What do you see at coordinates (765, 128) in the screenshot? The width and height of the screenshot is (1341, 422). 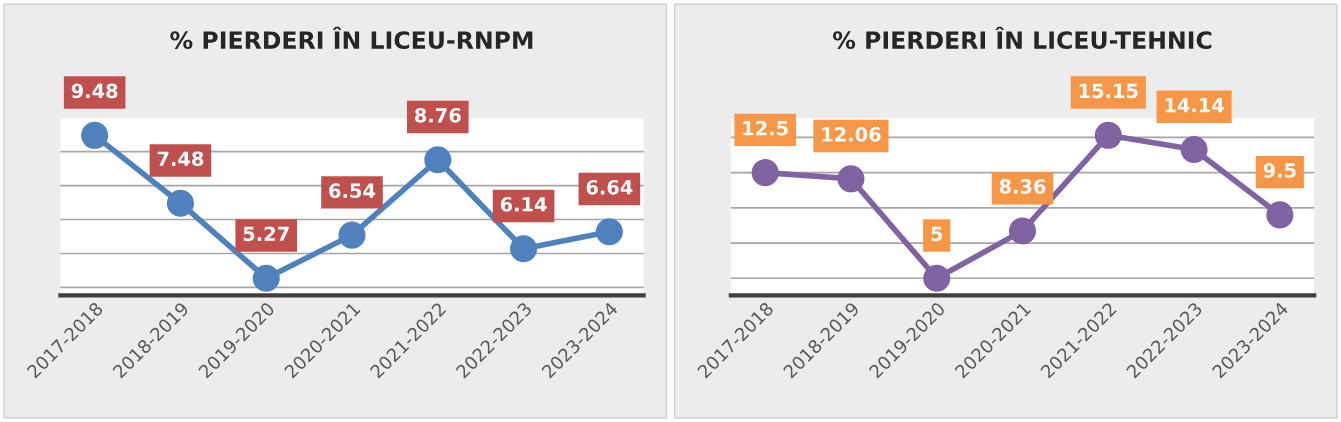 I see `data-label: 12.5` at bounding box center [765, 128].